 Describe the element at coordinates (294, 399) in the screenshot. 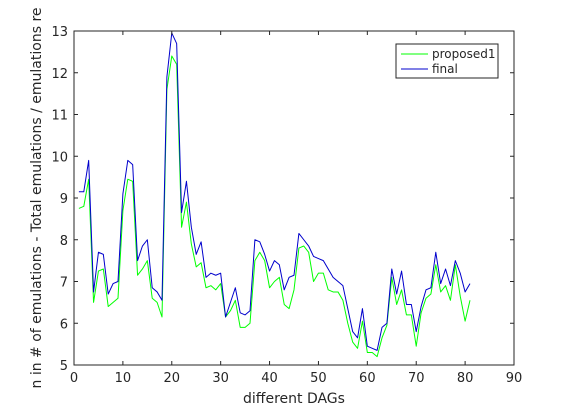

I see `x-axis-label: different DAGs` at that location.